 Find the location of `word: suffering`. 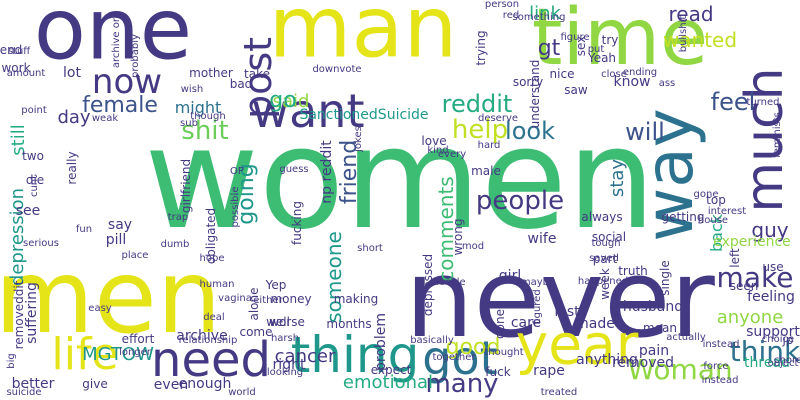

word: suffering is located at coordinates (32, 313).